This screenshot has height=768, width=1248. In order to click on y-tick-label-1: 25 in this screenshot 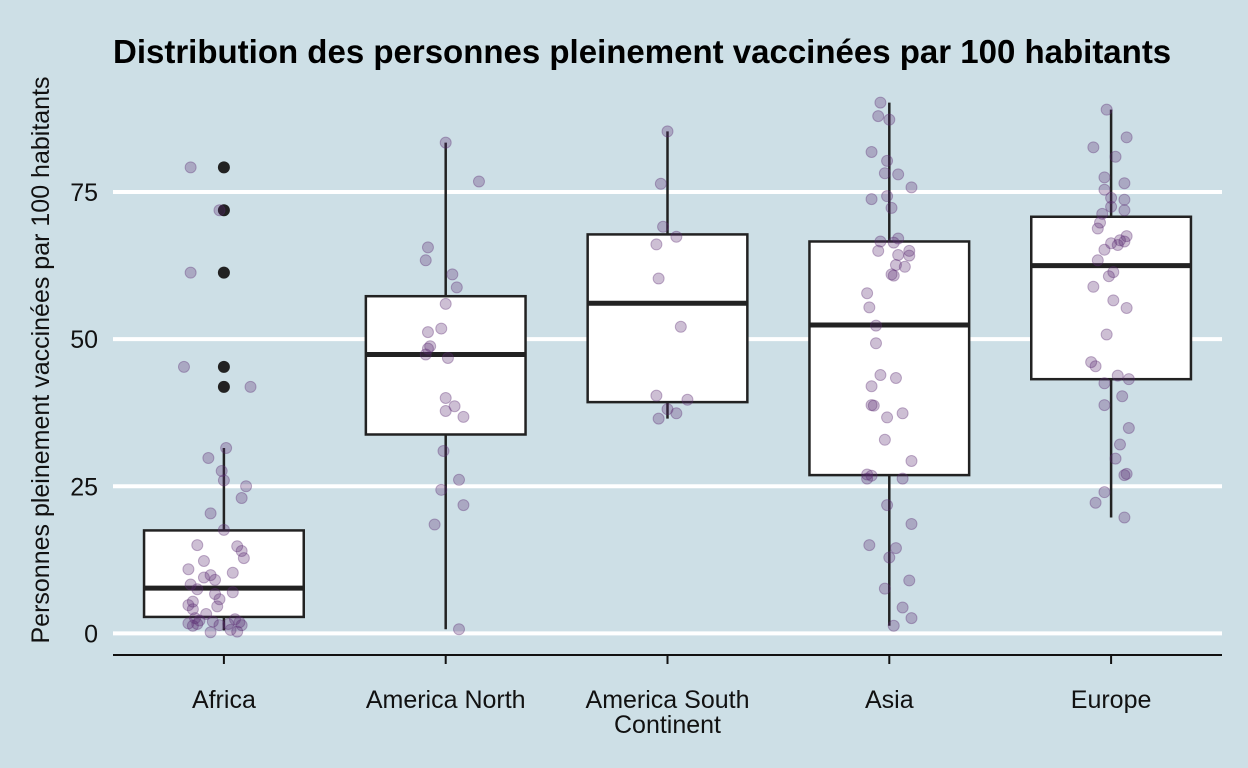, I will do `click(84, 487)`.